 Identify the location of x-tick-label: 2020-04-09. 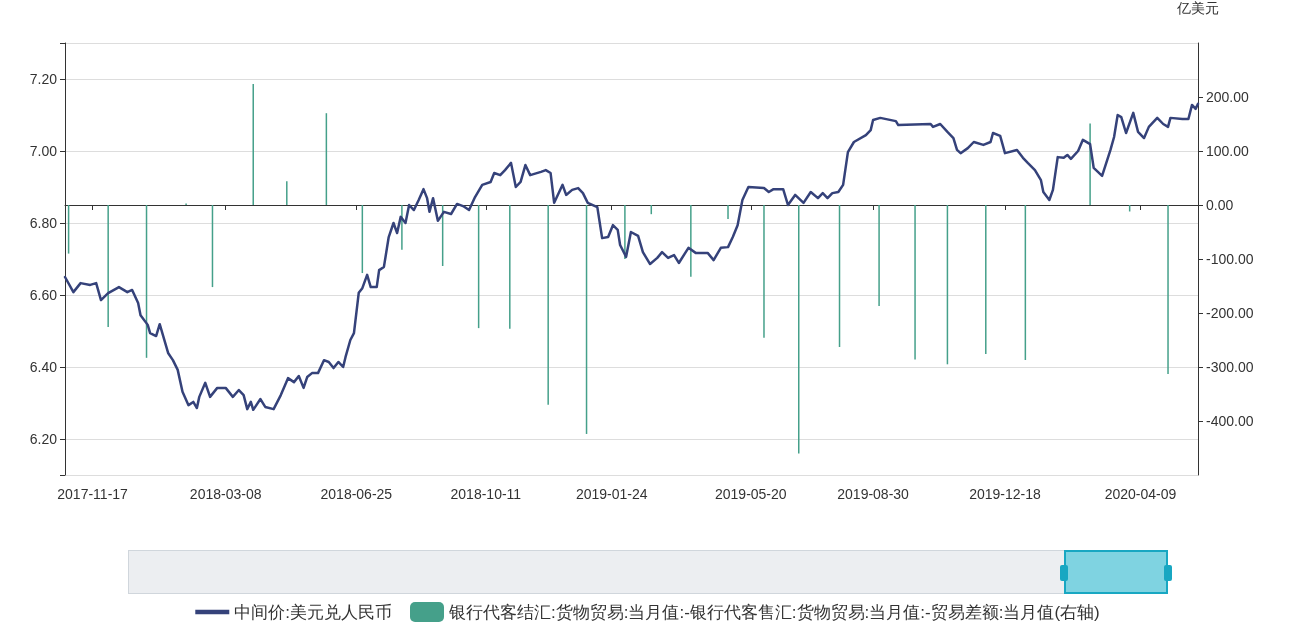
(1140, 494).